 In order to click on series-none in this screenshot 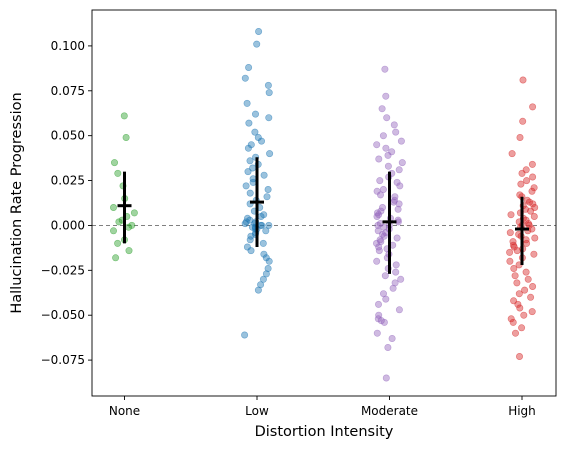, I will do `click(124, 187)`.